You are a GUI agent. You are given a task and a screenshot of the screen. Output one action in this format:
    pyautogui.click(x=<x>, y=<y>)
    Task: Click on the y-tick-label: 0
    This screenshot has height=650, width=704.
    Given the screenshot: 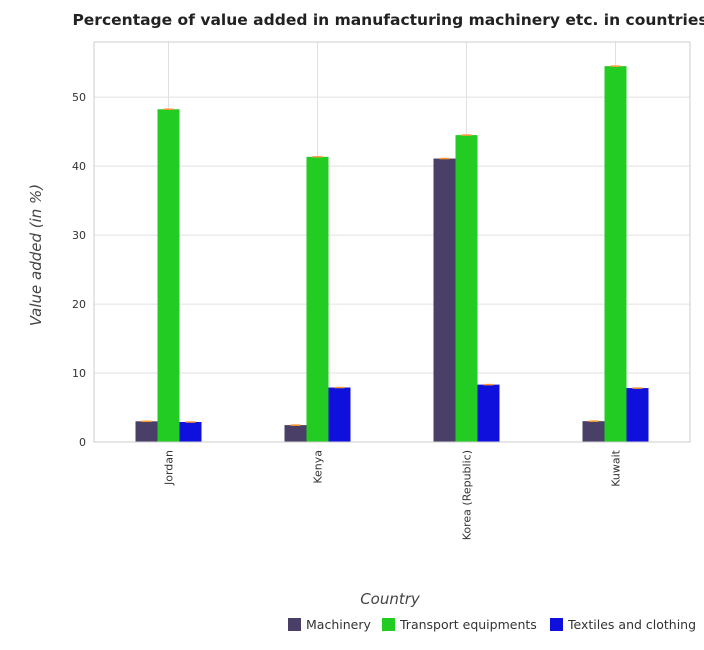 What is the action you would take?
    pyautogui.click(x=82, y=442)
    